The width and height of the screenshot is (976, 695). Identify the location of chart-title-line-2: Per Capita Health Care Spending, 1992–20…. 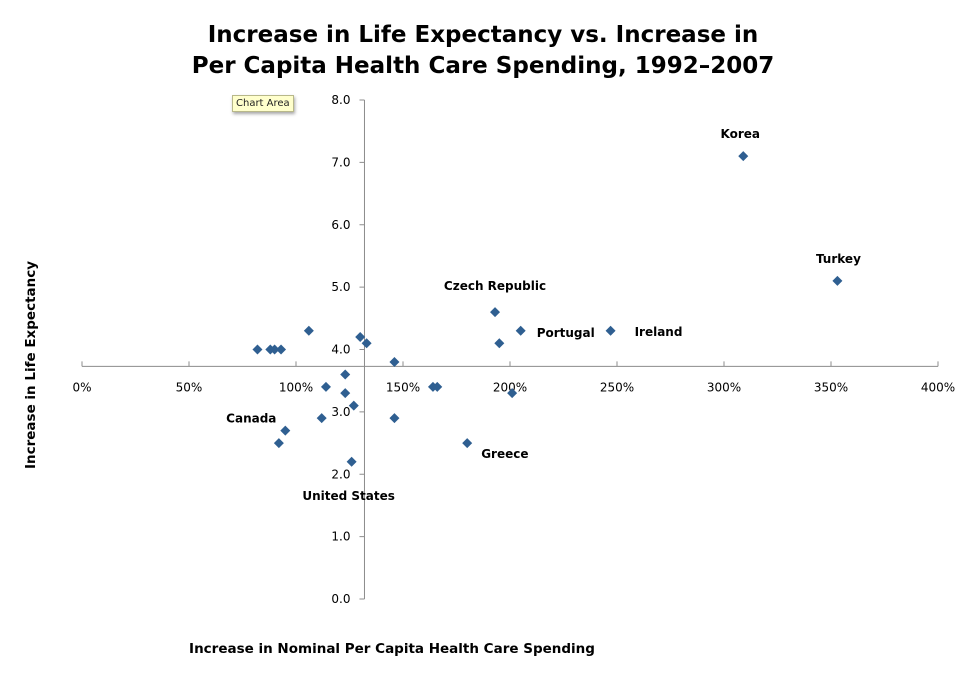
(483, 66).